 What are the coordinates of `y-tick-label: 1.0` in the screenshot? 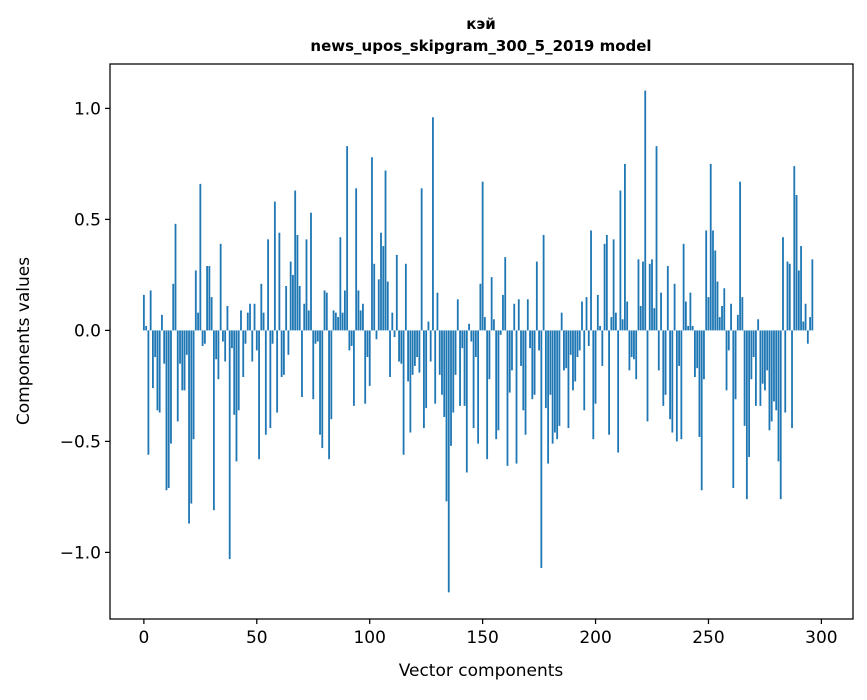 It's located at (87, 109).